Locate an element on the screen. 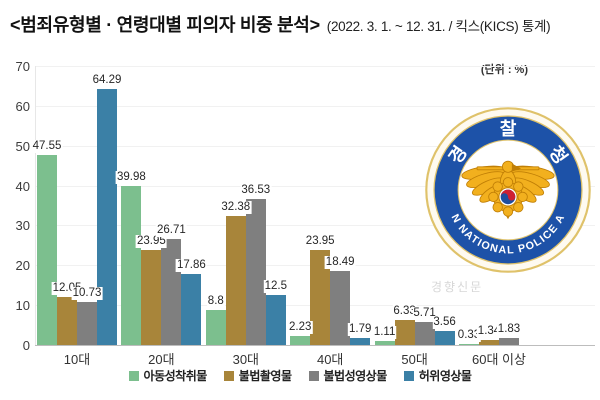 This screenshot has width=600, height=400. legend-label: 허위영상물 is located at coordinates (445, 376).